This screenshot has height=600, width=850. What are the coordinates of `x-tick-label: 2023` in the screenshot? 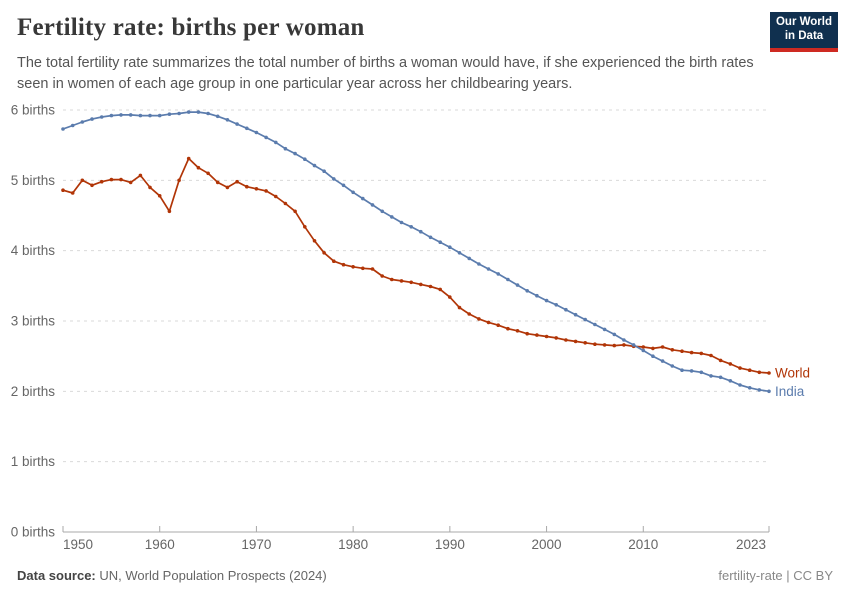 It's located at (751, 544).